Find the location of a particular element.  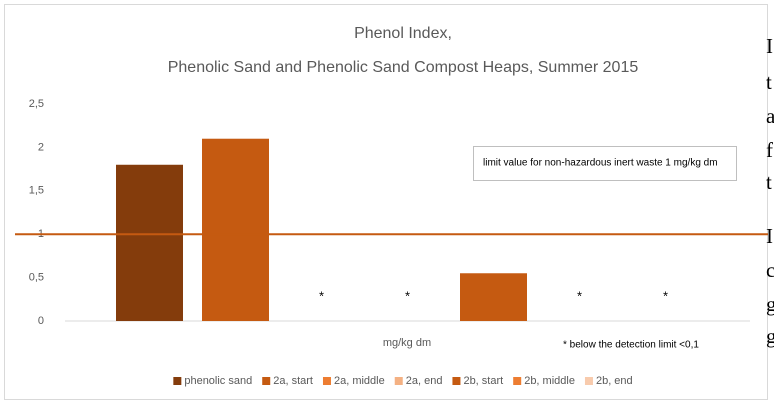

side-text: a is located at coordinates (770, 116).